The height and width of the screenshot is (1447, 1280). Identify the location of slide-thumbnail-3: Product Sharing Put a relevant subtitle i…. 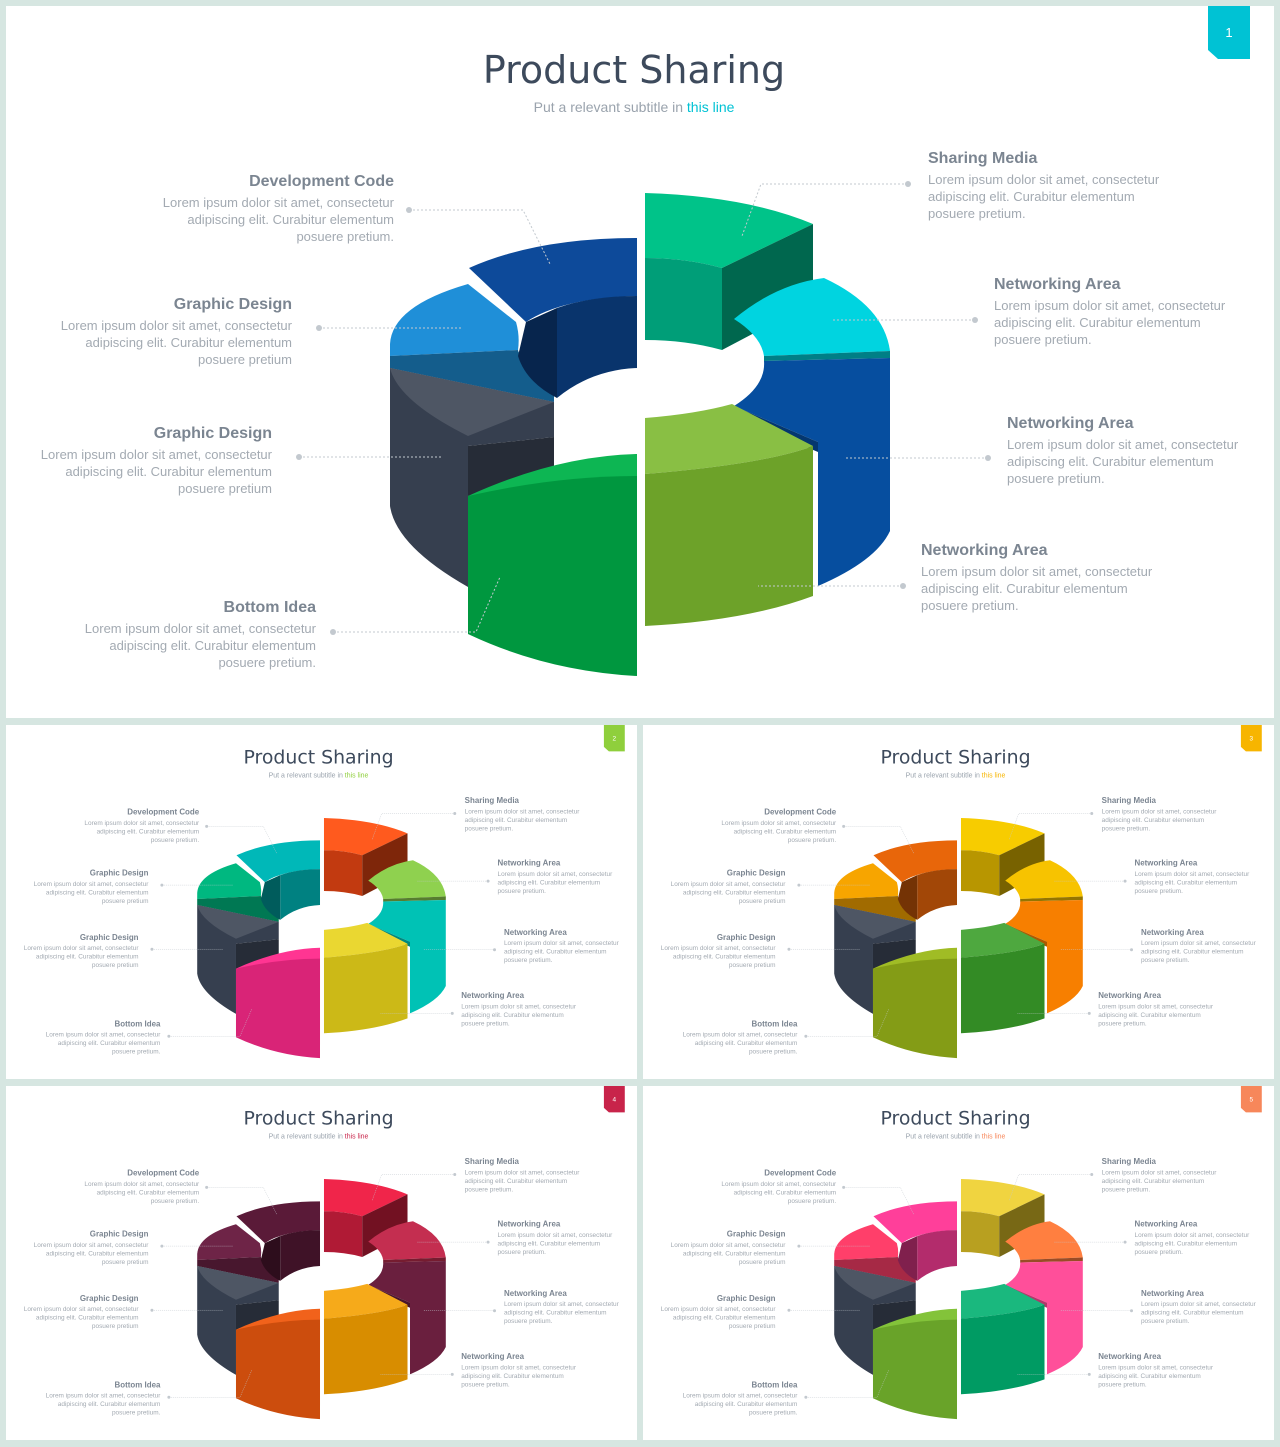
(958, 902).